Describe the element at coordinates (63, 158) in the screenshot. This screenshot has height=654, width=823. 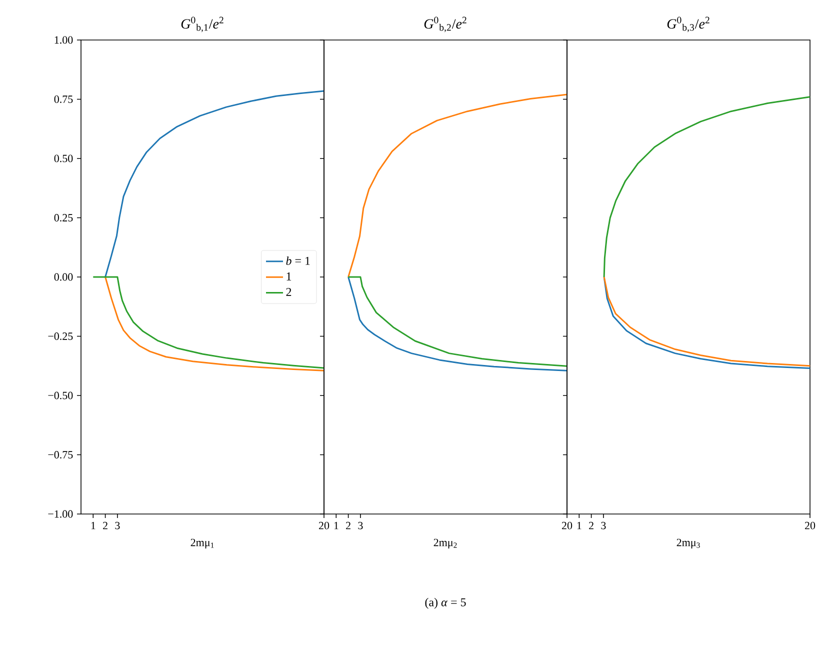
I see `y-tick-label: 0.50` at that location.